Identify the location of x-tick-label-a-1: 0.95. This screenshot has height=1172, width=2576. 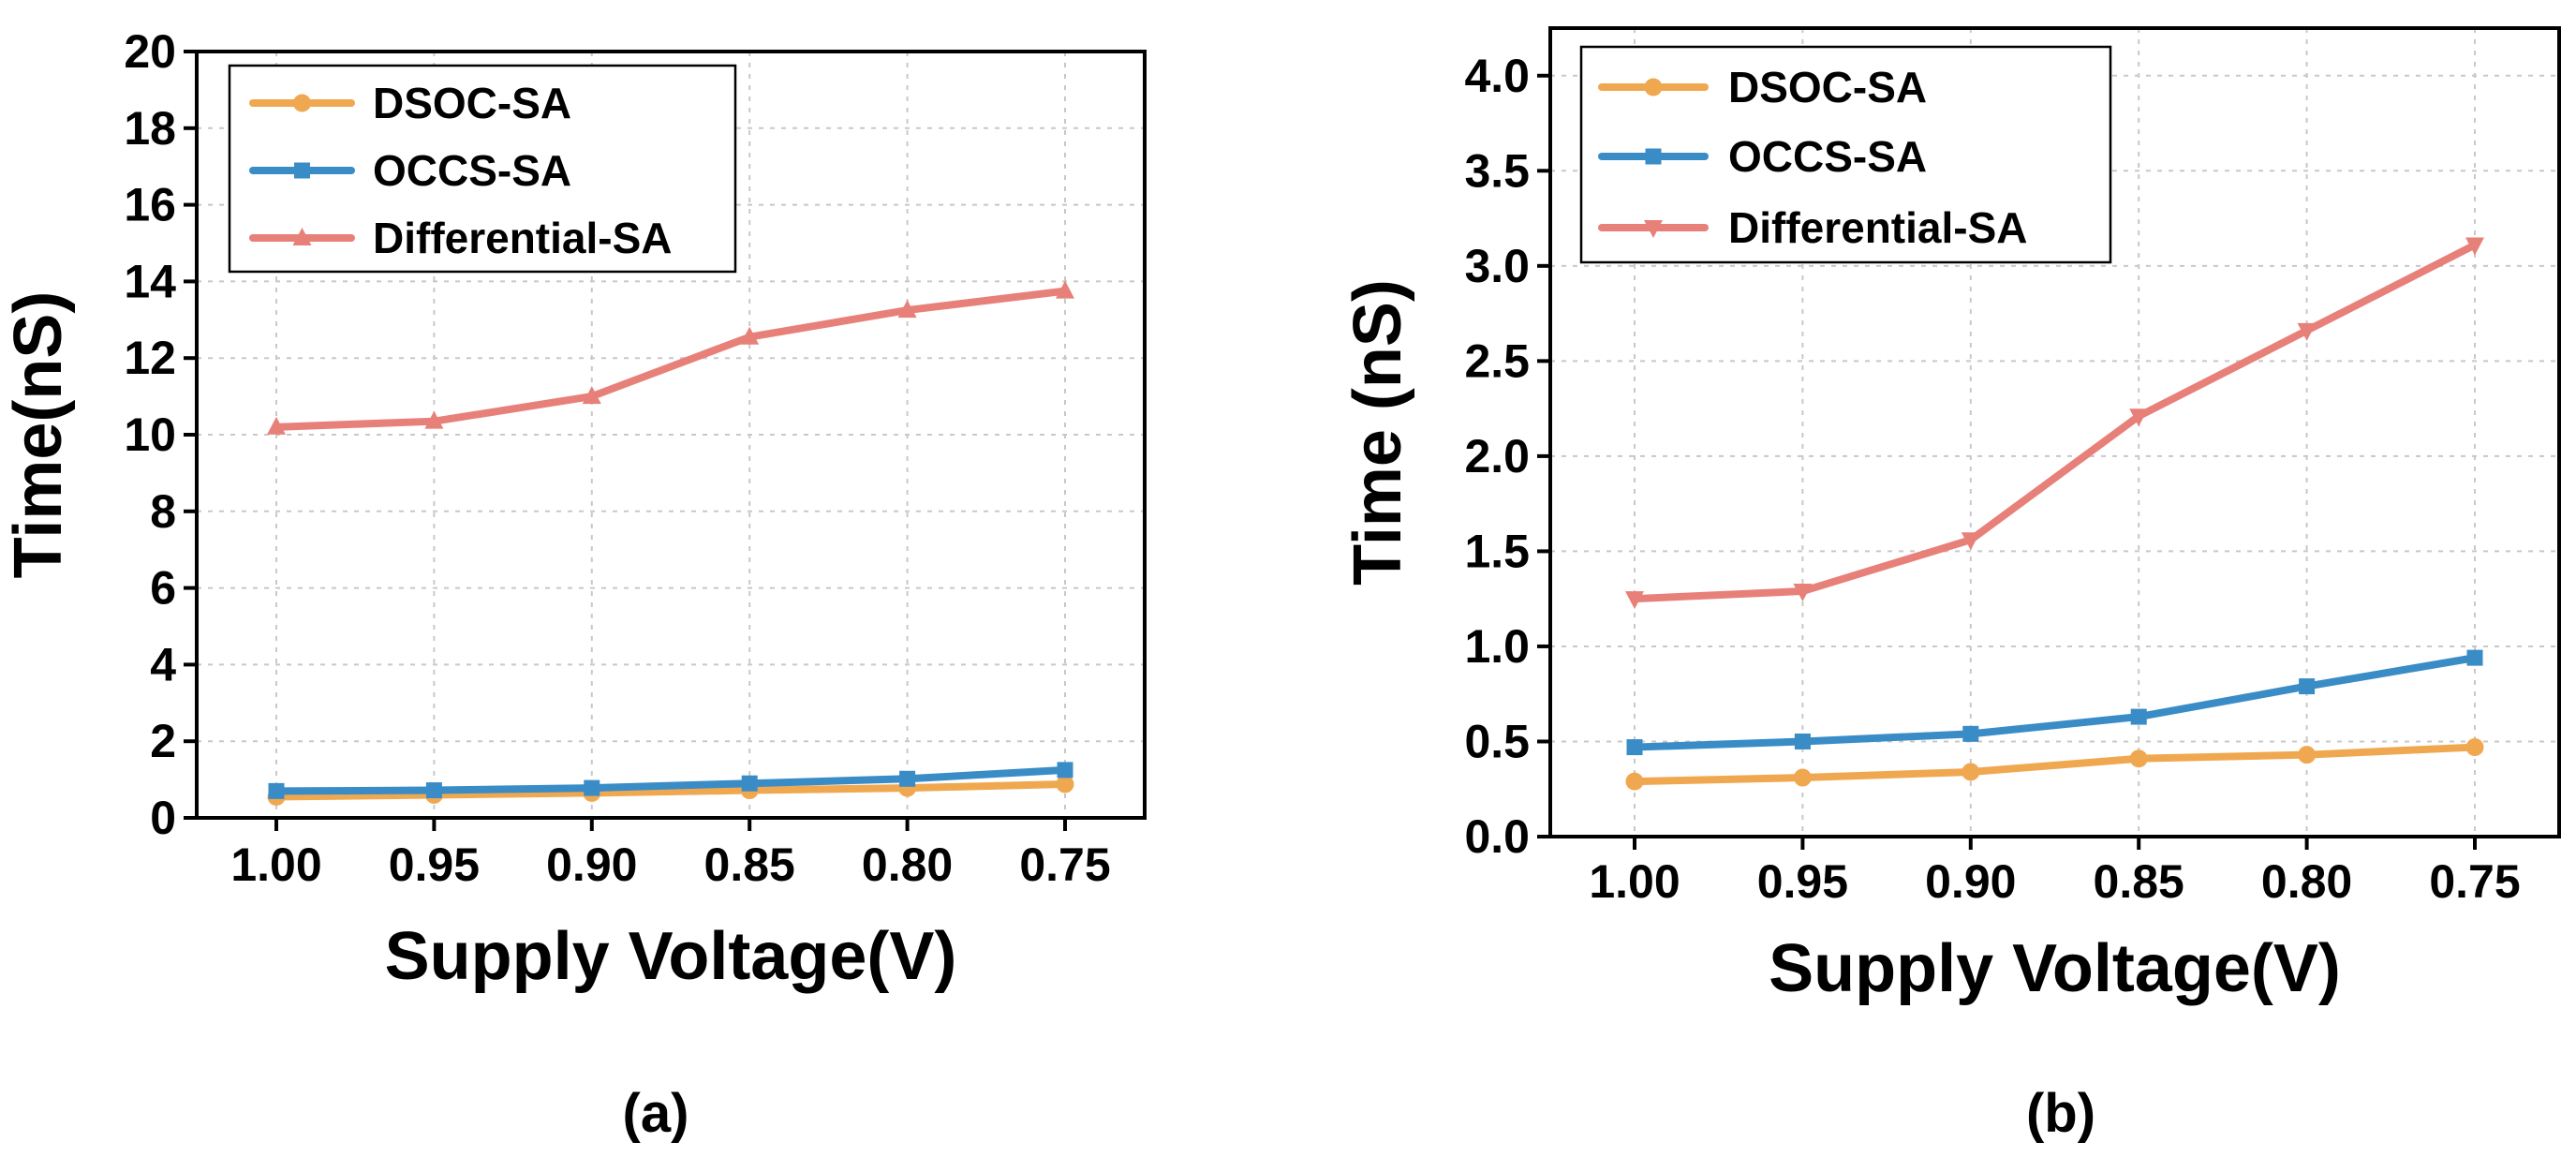
(434, 864).